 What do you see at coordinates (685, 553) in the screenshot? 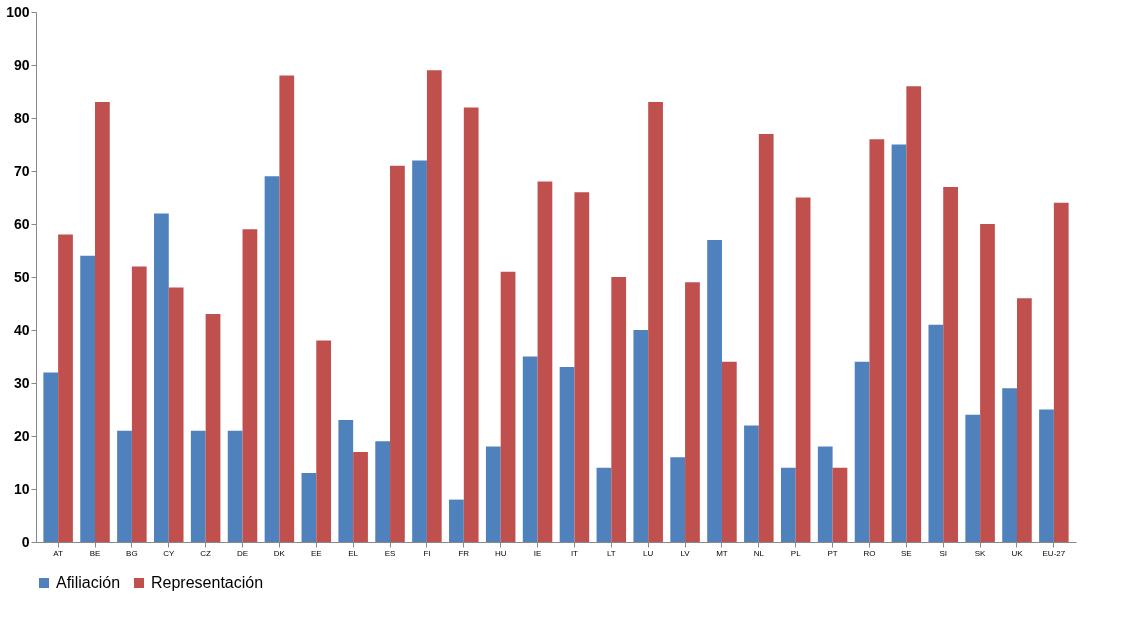
I see `x-tick-label: LV` at bounding box center [685, 553].